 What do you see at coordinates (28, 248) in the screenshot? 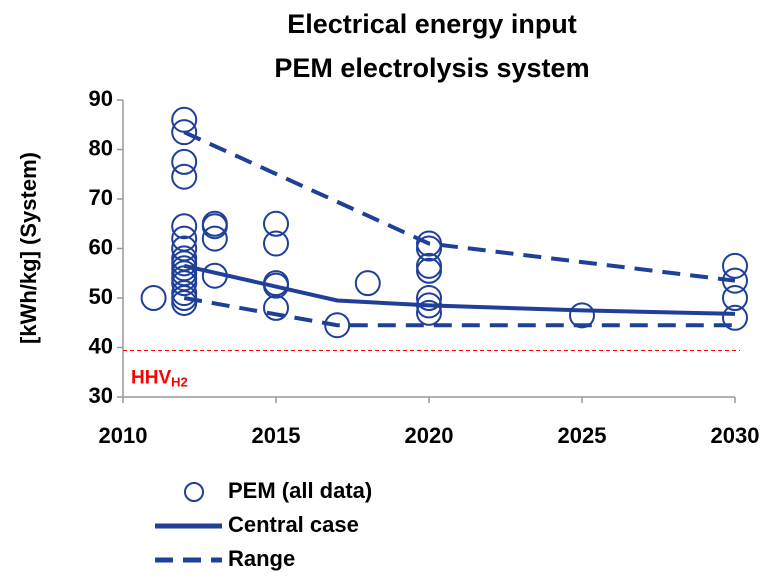
I see `y-axis-label: [kWh/kg] (System)` at bounding box center [28, 248].